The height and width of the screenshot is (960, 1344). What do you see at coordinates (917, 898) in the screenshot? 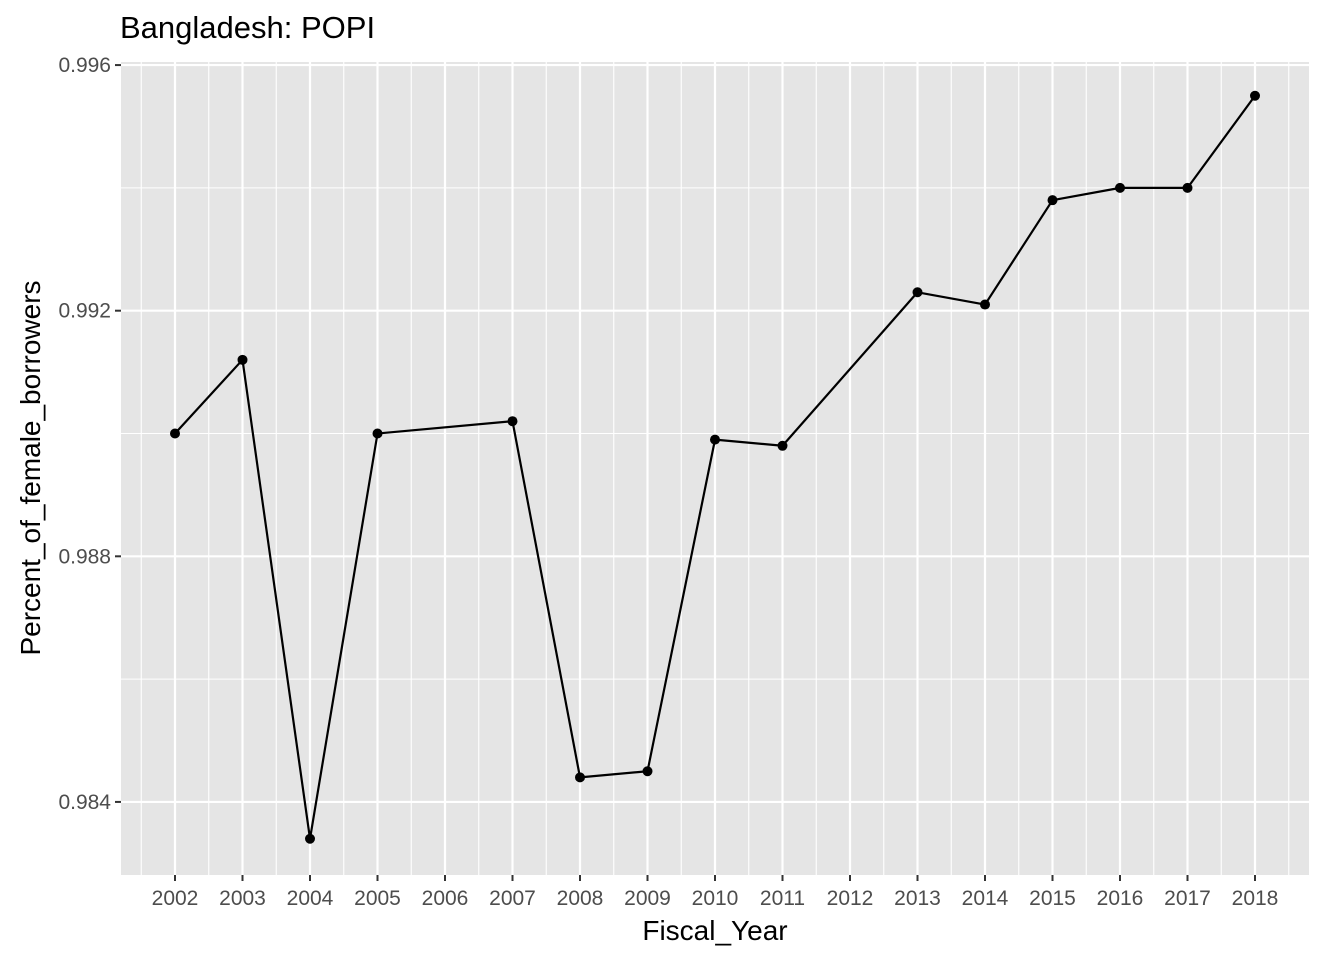
I see `x-tick-label: 2013` at bounding box center [917, 898].